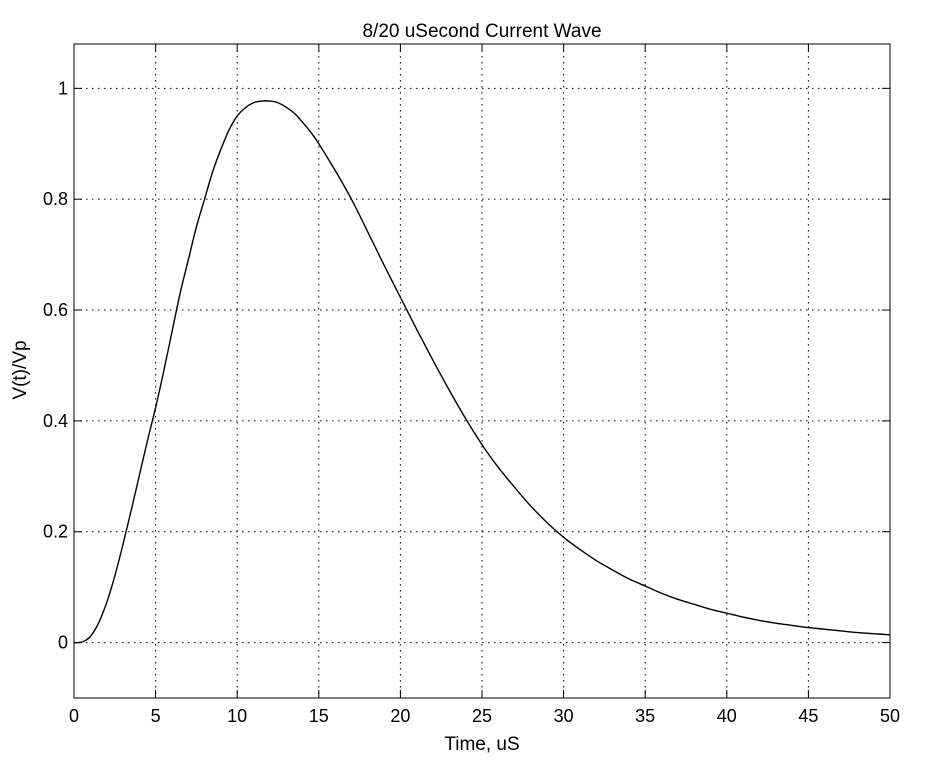 This screenshot has height=775, width=926. What do you see at coordinates (63, 88) in the screenshot?
I see `y-tick-label: 1` at bounding box center [63, 88].